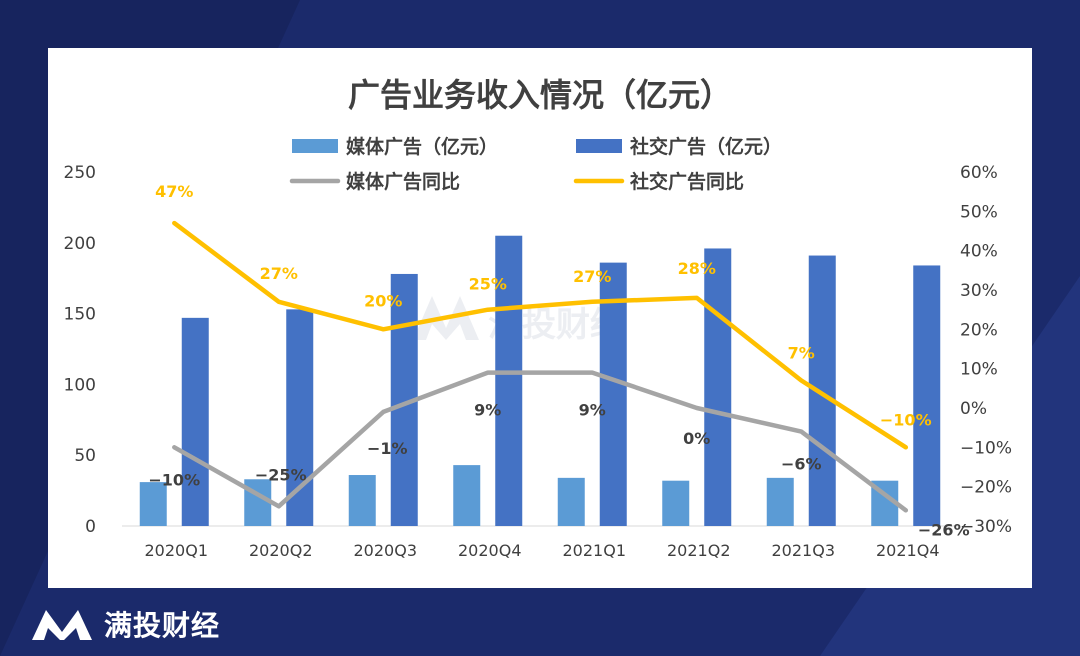 This screenshot has width=1080, height=656. What do you see at coordinates (85, 456) in the screenshot?
I see `y-left-tick-label: 50` at bounding box center [85, 456].